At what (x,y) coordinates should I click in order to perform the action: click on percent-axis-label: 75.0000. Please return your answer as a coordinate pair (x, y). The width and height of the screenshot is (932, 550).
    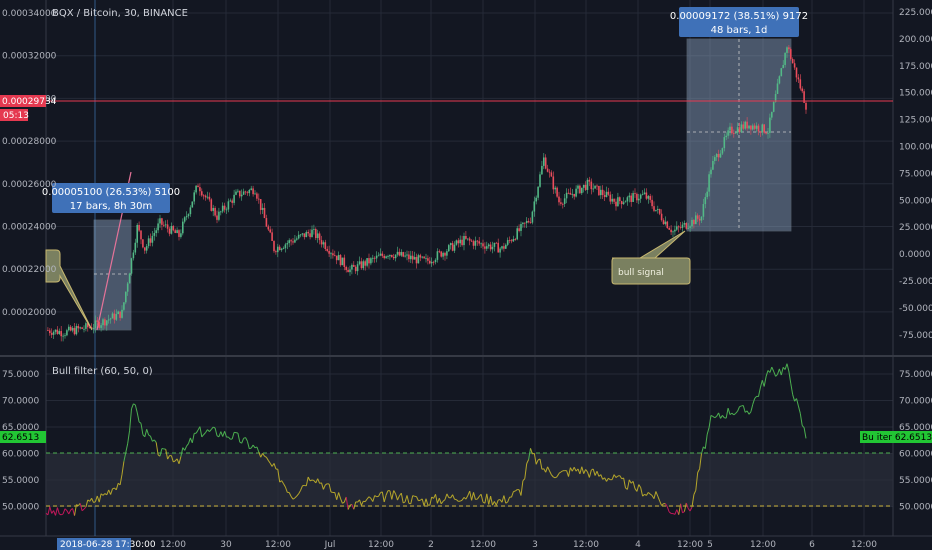
    Looking at the image, I should click on (915, 174).